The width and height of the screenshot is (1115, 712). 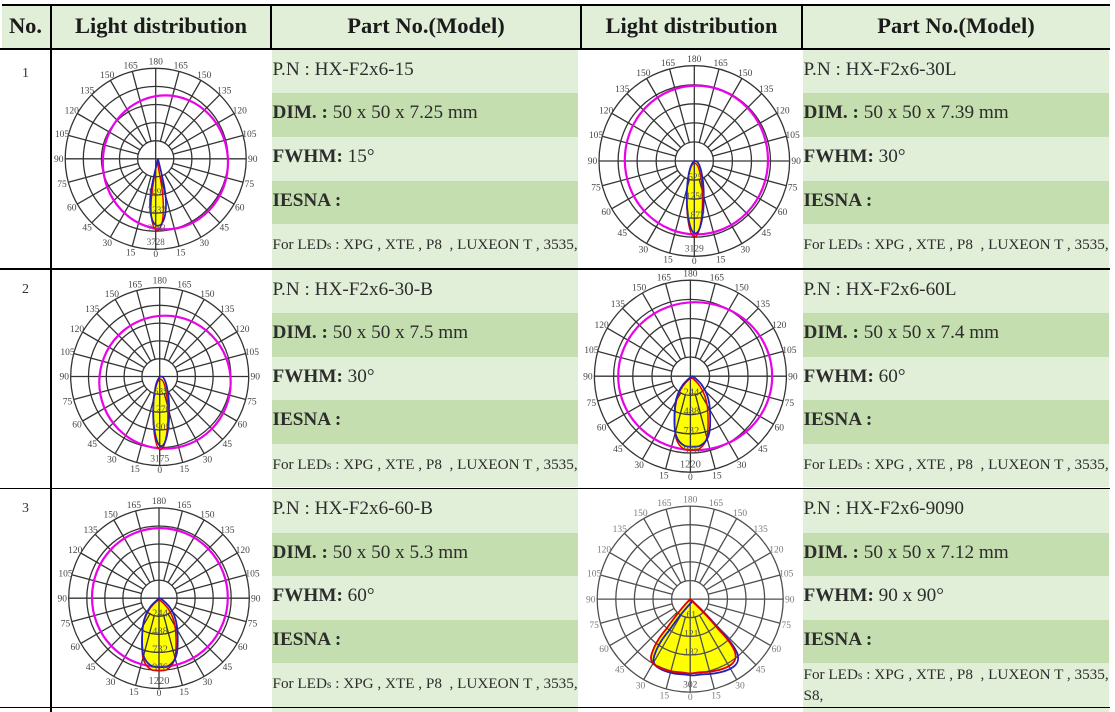 I want to click on svg-text: 488, so click(x=160, y=631).